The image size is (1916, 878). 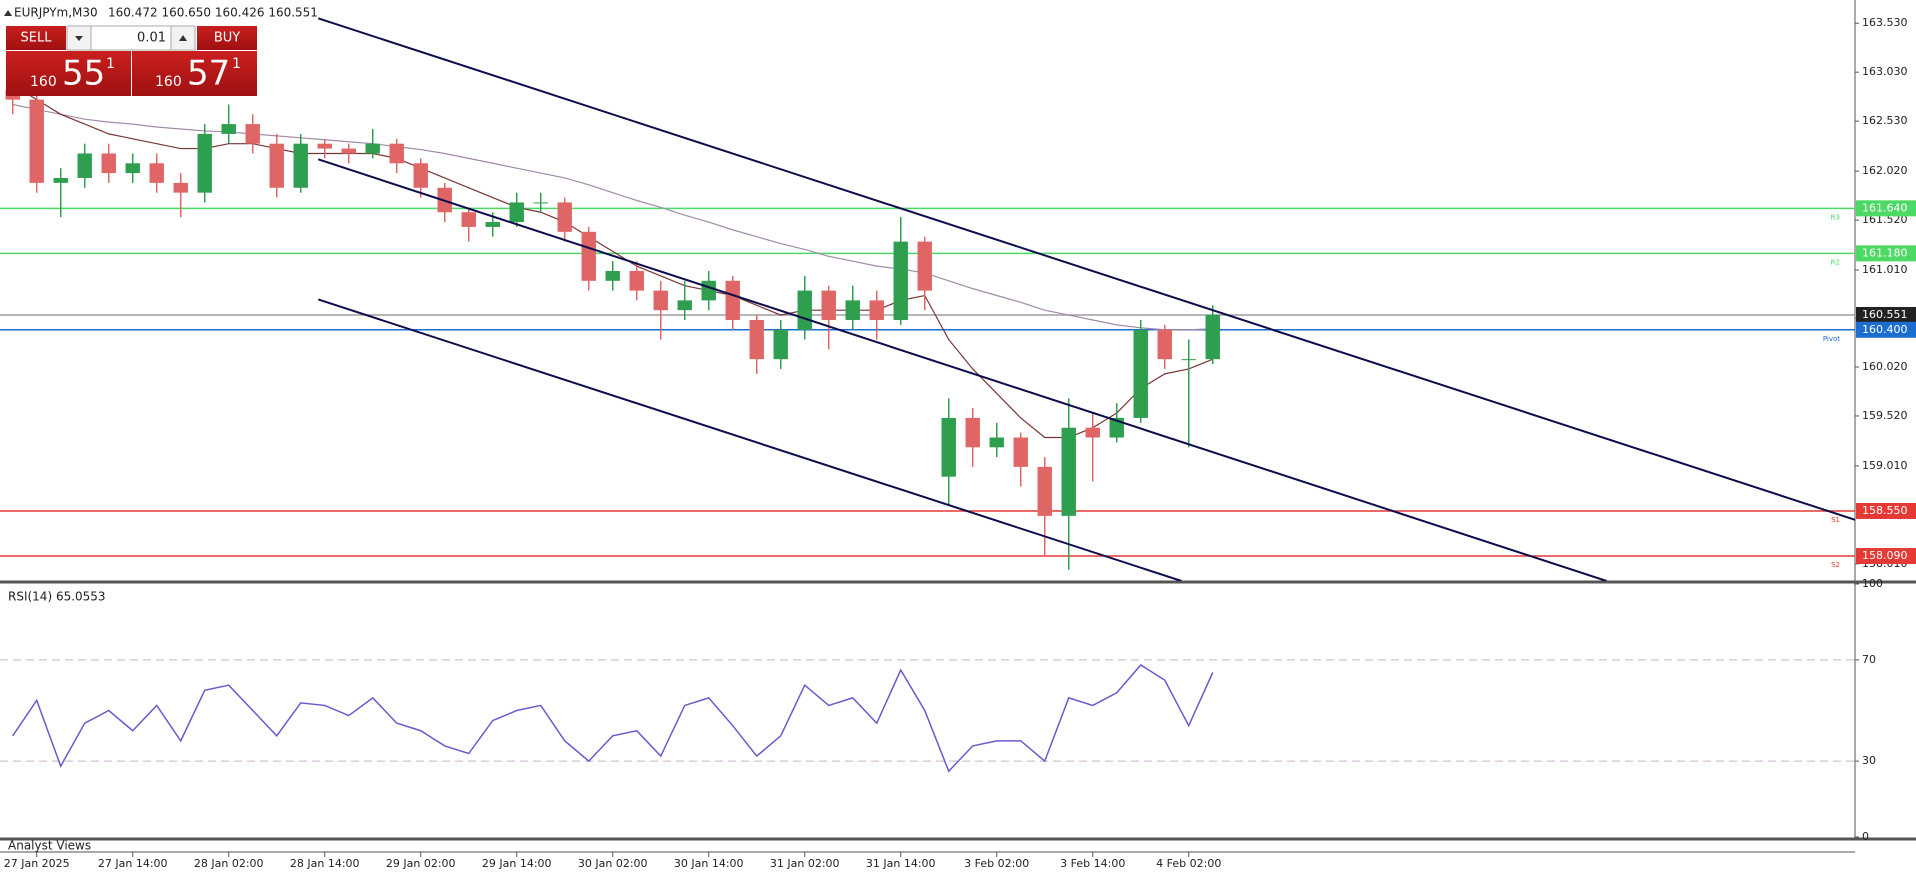 What do you see at coordinates (1835, 262) in the screenshot?
I see `level-tag: R2` at bounding box center [1835, 262].